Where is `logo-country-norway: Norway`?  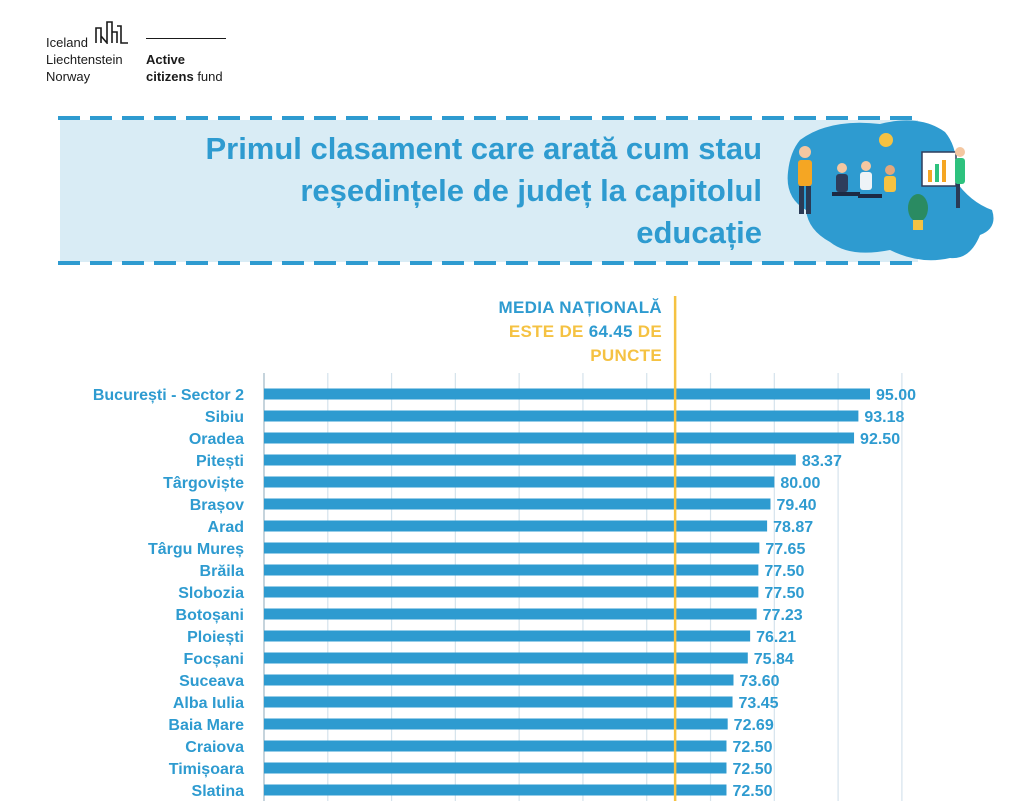 logo-country-norway: Norway is located at coordinates (68, 76).